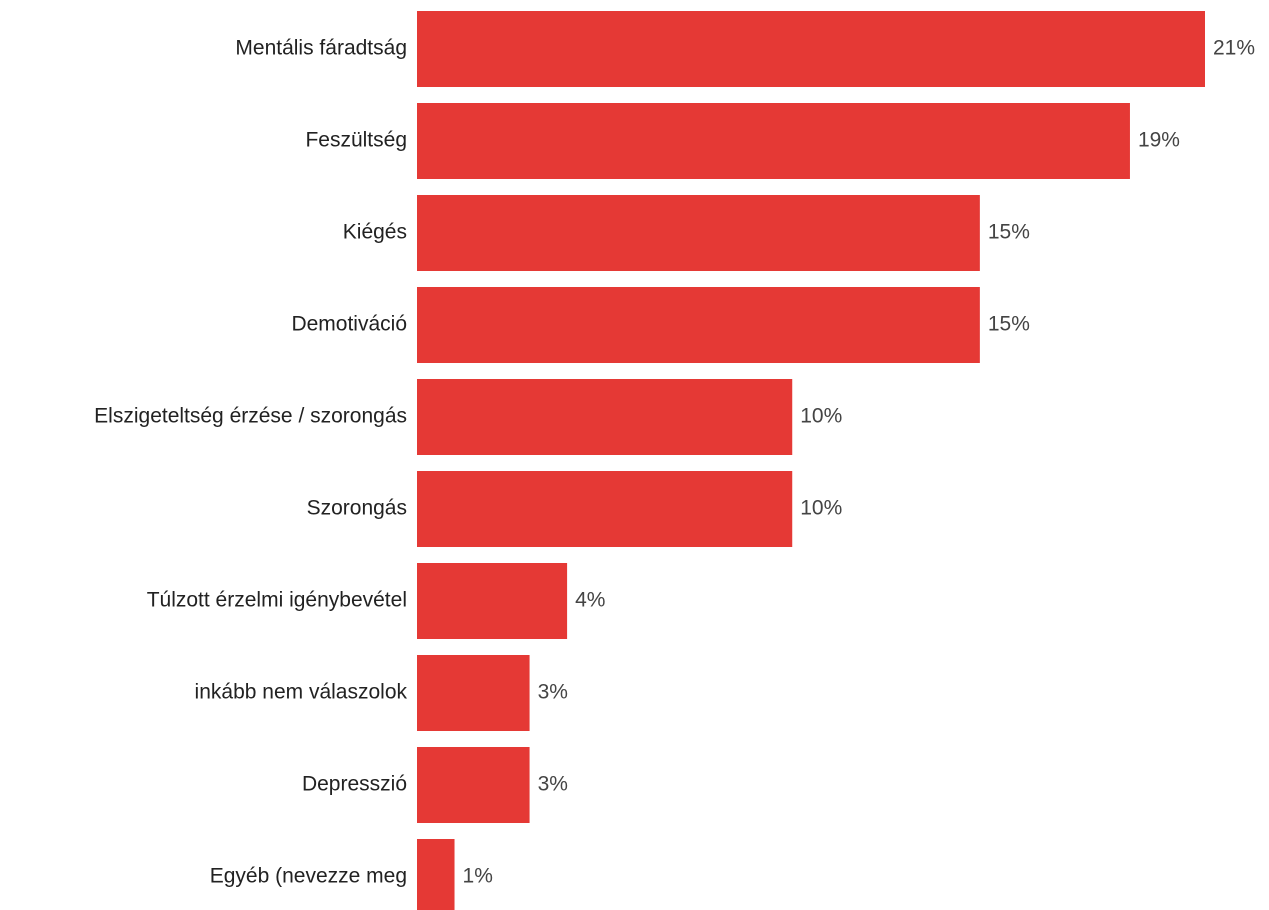 The image size is (1269, 910). What do you see at coordinates (250, 416) in the screenshot?
I see `category-label: Elszigeteltség érzése / szorongás` at bounding box center [250, 416].